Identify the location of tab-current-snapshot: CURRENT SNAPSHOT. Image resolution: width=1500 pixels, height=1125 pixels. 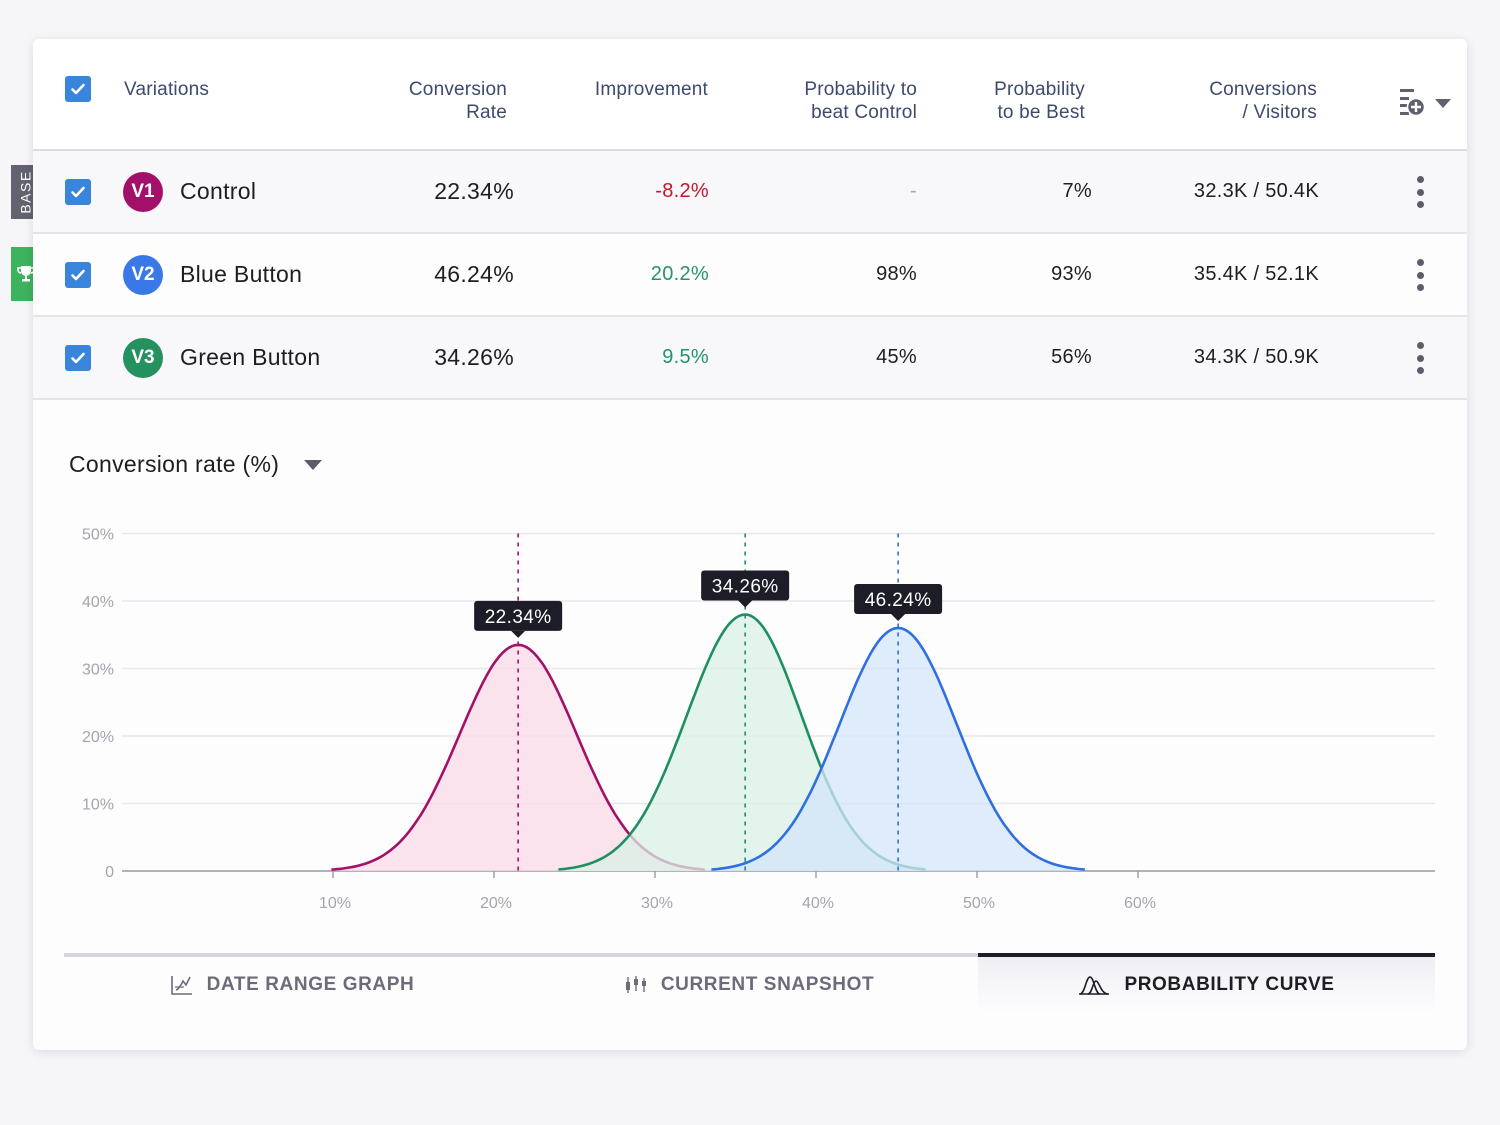
(749, 985).